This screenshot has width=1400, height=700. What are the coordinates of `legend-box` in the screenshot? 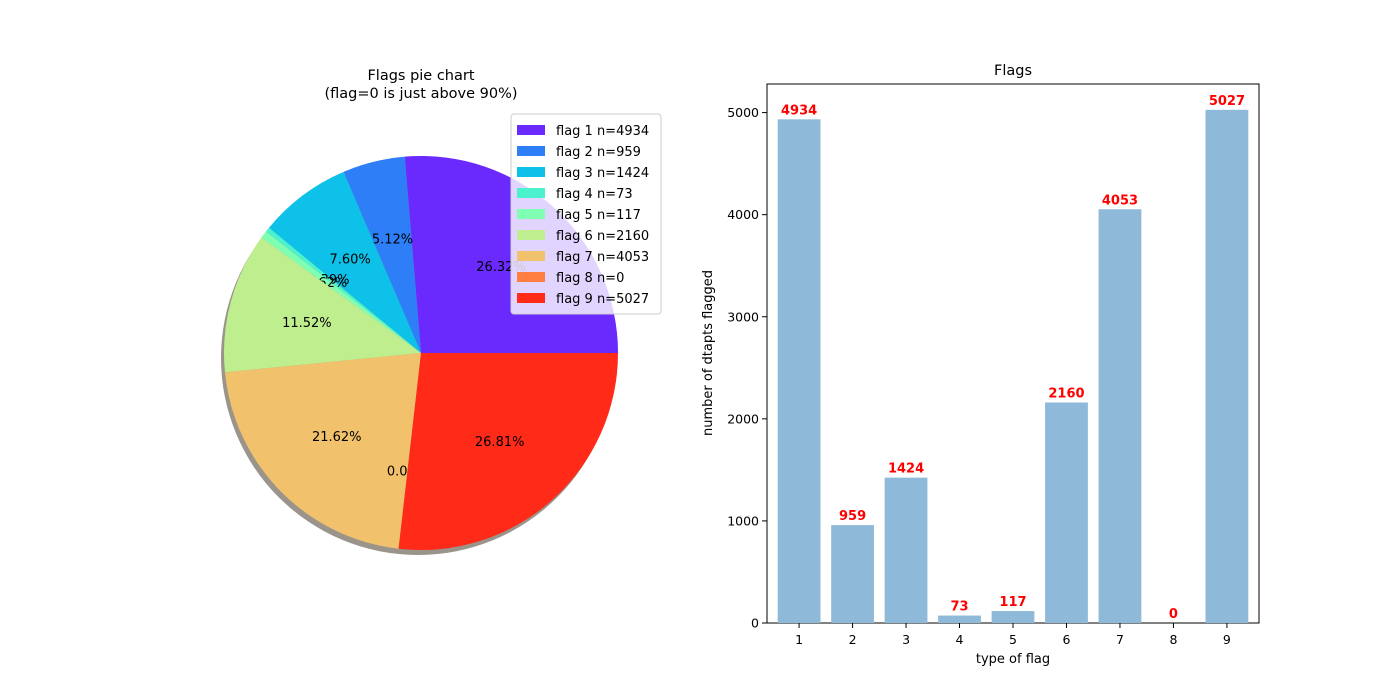 It's located at (586, 214).